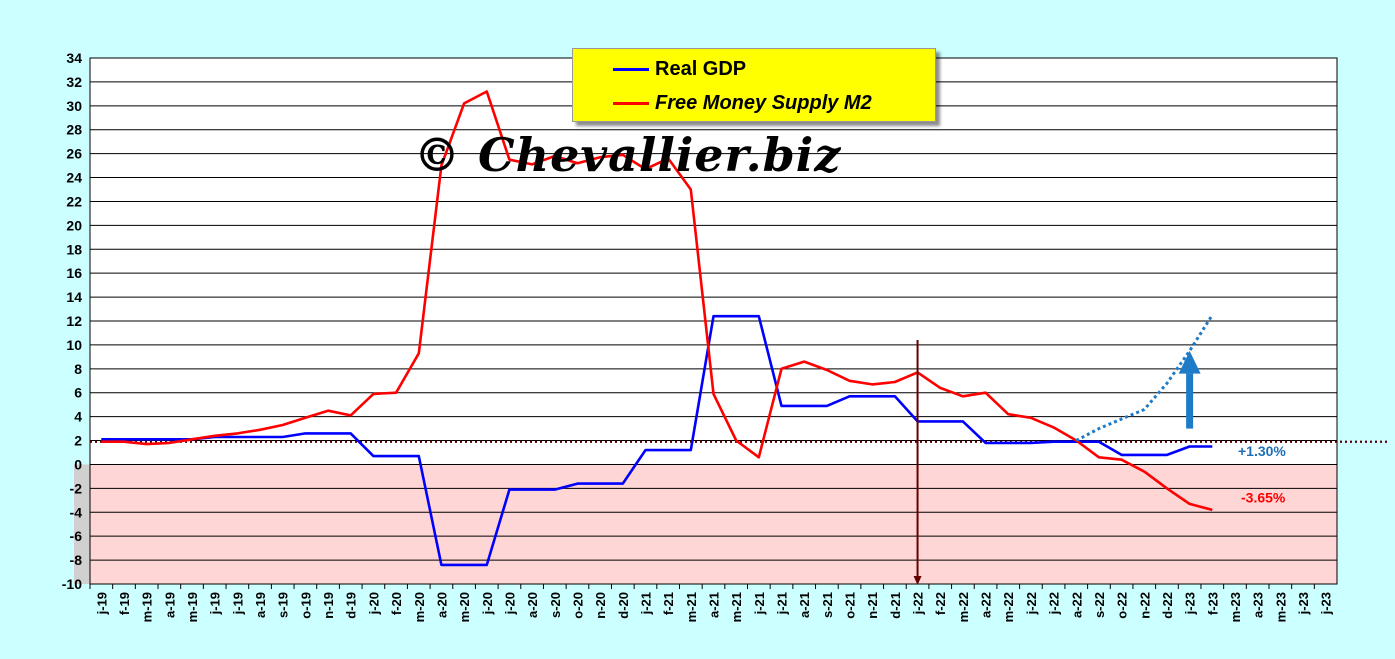  I want to click on legend-swatch-m2, so click(631, 103).